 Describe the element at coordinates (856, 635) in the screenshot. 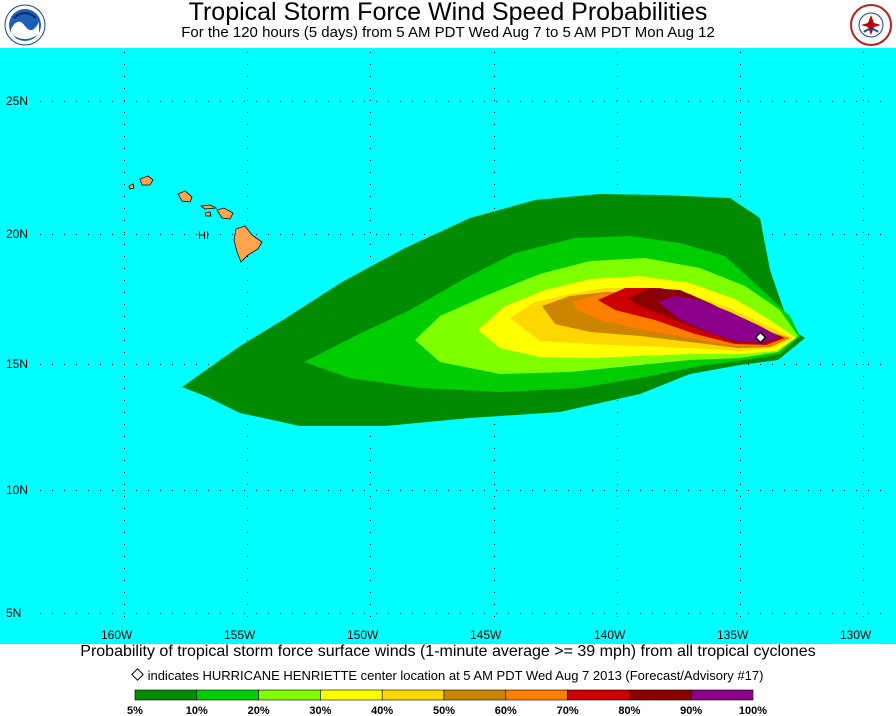

I see `lon-label: 130W` at that location.